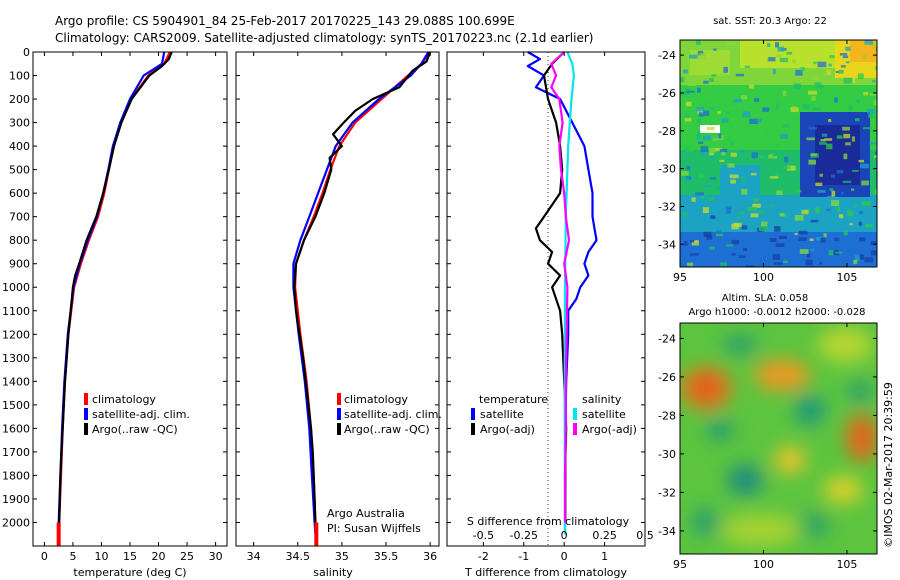  What do you see at coordinates (604, 556) in the screenshot?
I see `x-tick-label: 1` at bounding box center [604, 556].